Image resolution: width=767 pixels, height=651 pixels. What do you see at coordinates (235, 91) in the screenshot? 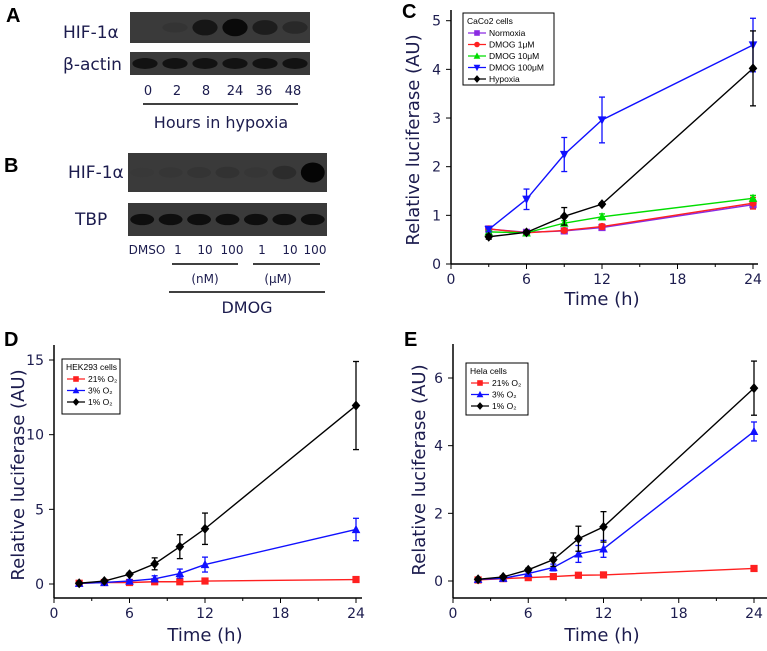
I see `blot-a-lane-label: 24` at bounding box center [235, 91].